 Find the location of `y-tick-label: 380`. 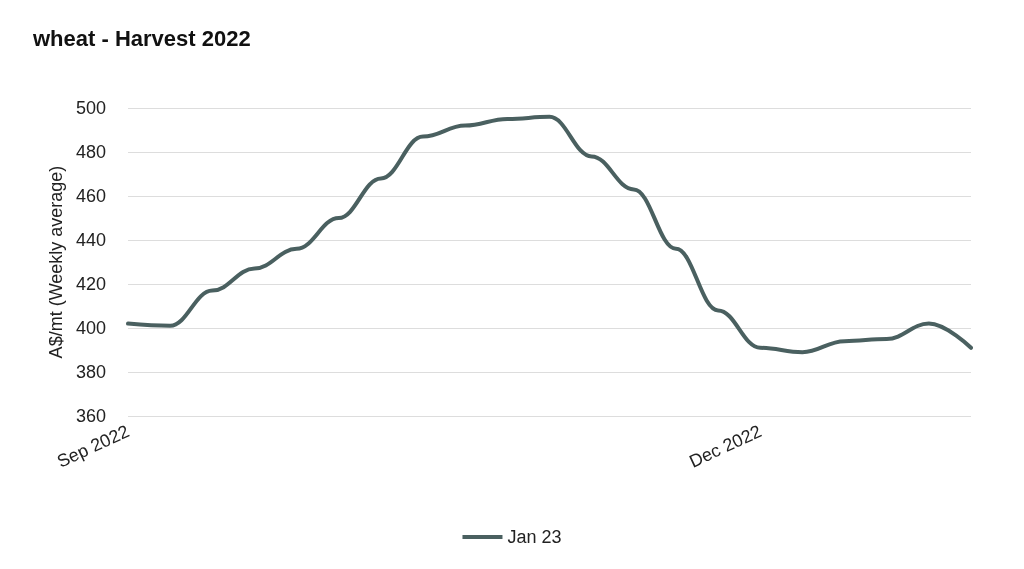

y-tick-label: 380 is located at coordinates (90, 372).